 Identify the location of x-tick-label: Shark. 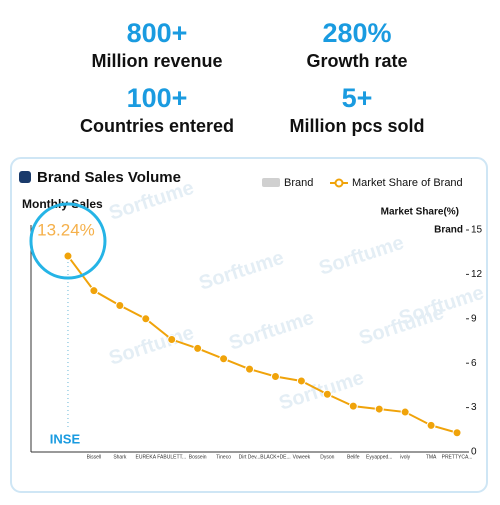
(120, 457).